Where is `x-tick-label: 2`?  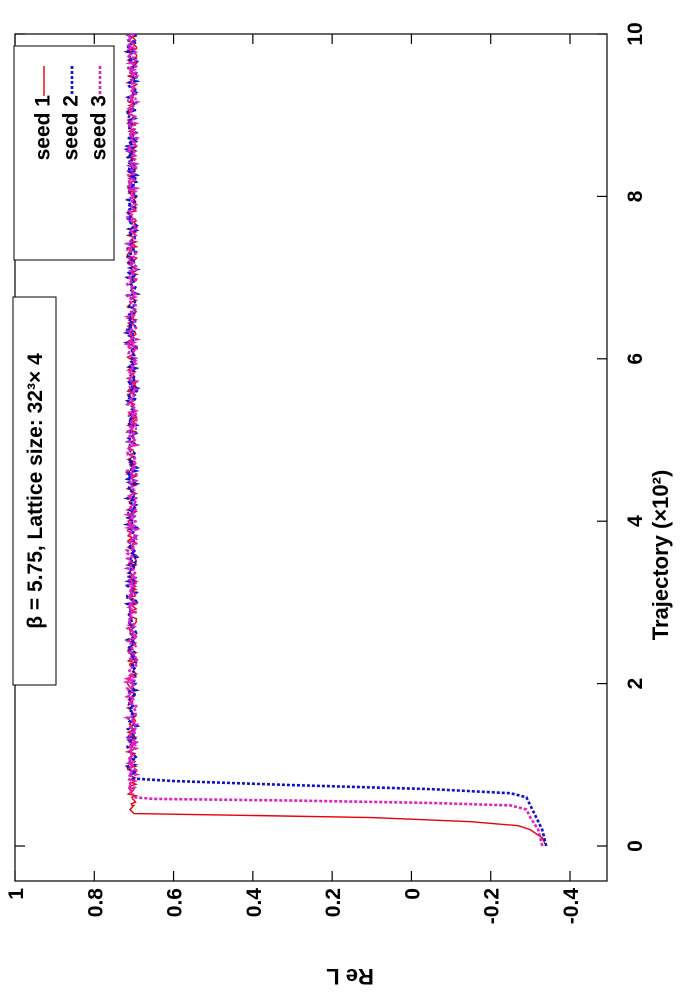
x-tick-label: 2 is located at coordinates (635, 684).